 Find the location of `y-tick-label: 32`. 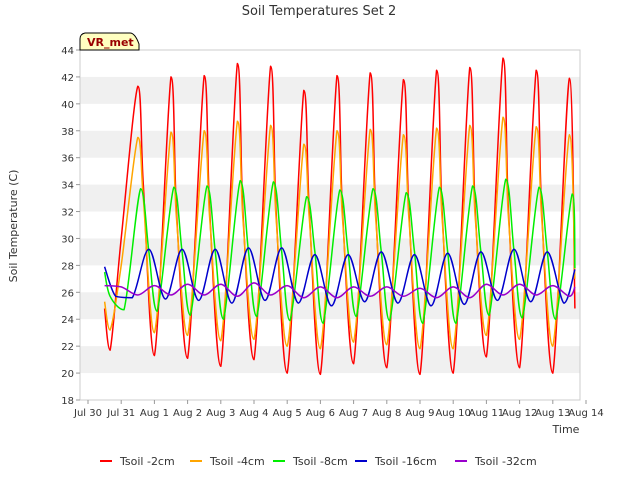

y-tick-label: 32 is located at coordinates (67, 213).